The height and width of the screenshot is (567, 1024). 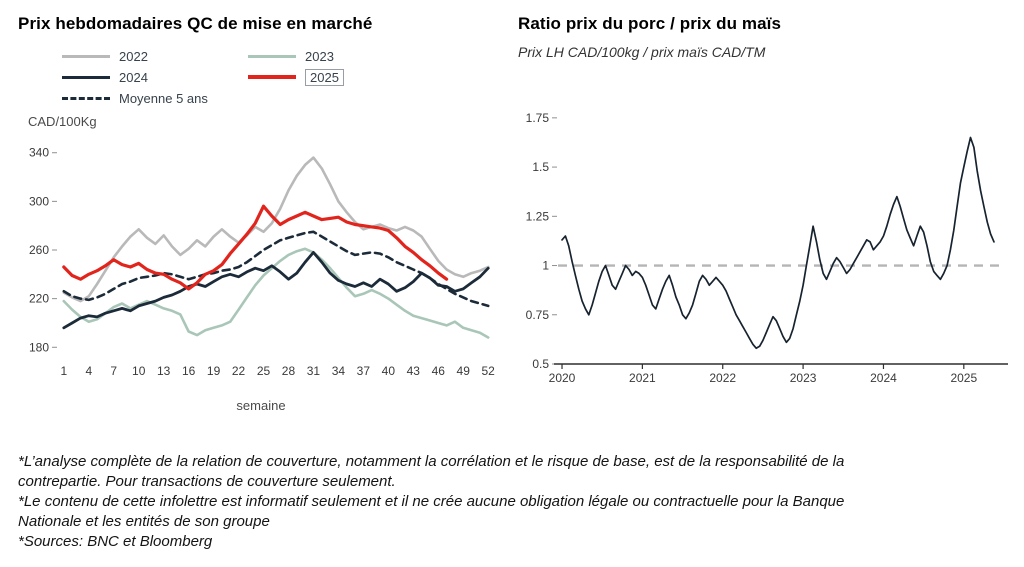 What do you see at coordinates (545, 266) in the screenshot?
I see `y-tick-label: 1` at bounding box center [545, 266].